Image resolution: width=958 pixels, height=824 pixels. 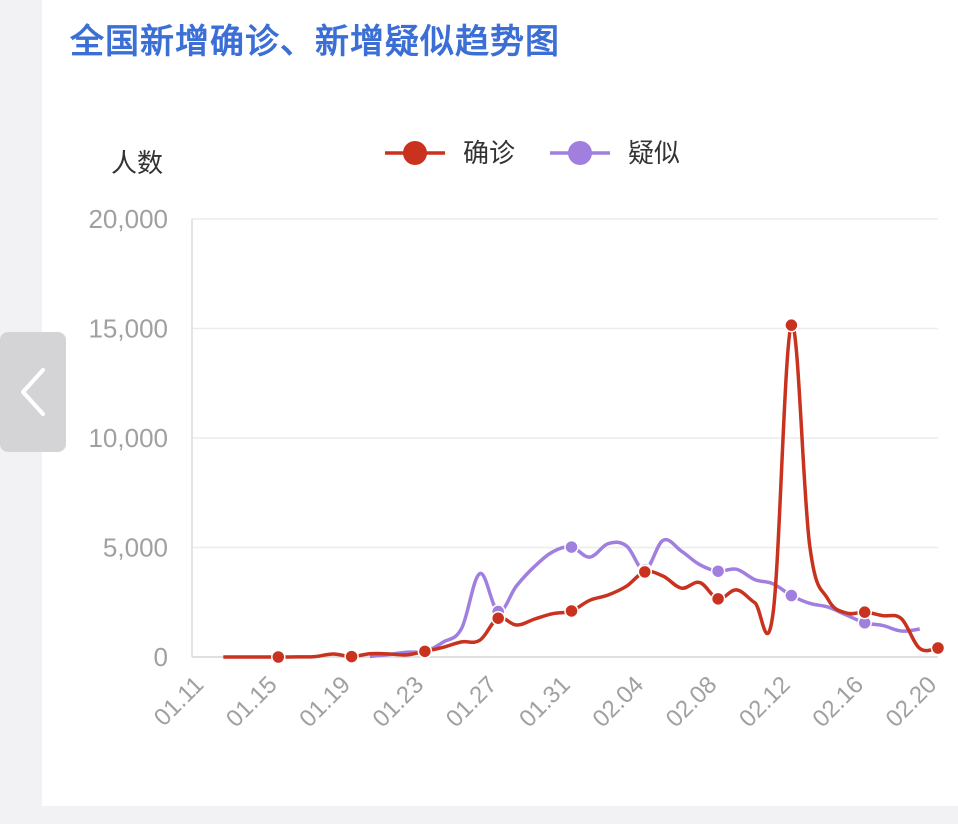 What do you see at coordinates (838, 702) in the screenshot?
I see `x-tick-label: 02.16` at bounding box center [838, 702].